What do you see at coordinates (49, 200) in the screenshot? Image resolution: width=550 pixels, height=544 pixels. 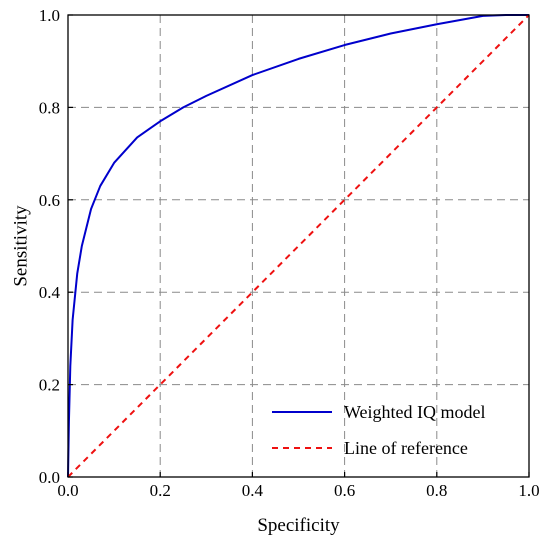 I see `y-tick-label: 0.6` at bounding box center [49, 200].